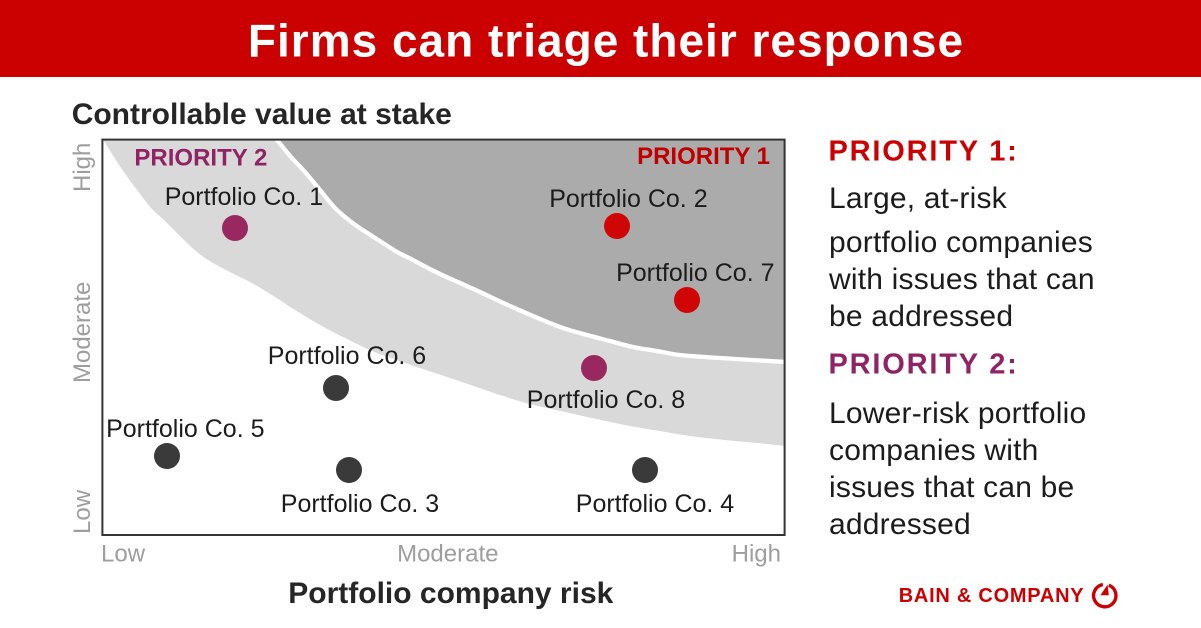 The image size is (1201, 628). I want to click on svg-text: Portfolio Co. 2, so click(628, 199).